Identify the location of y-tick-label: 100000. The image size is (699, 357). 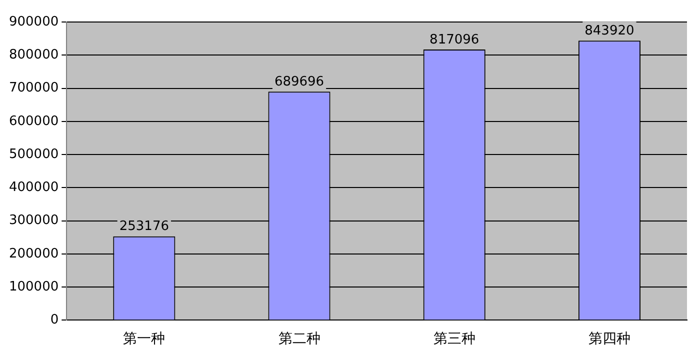
(33, 286).